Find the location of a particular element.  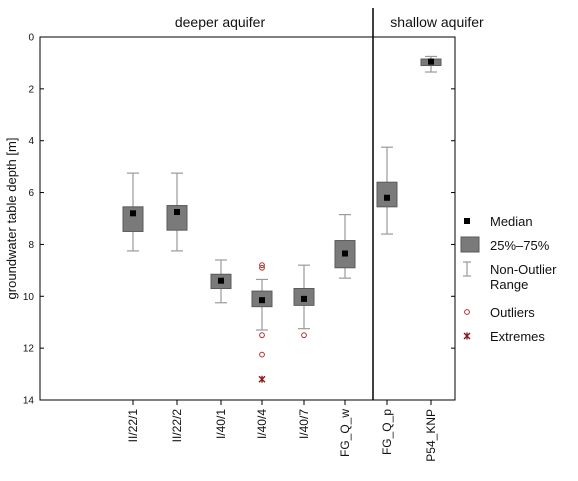

y-tick-label: 8 is located at coordinates (31, 245).